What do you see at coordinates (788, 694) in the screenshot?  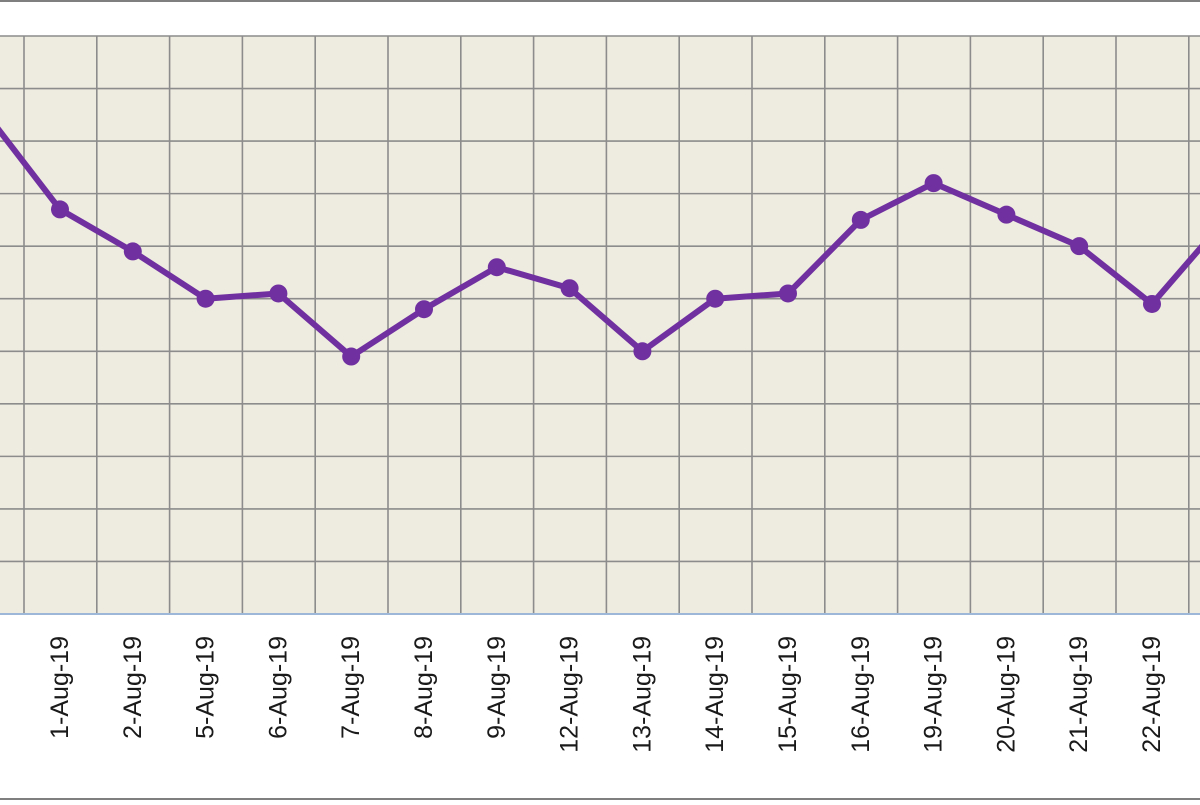 I see `x-tick-label: 15-Aug-19` at bounding box center [788, 694].